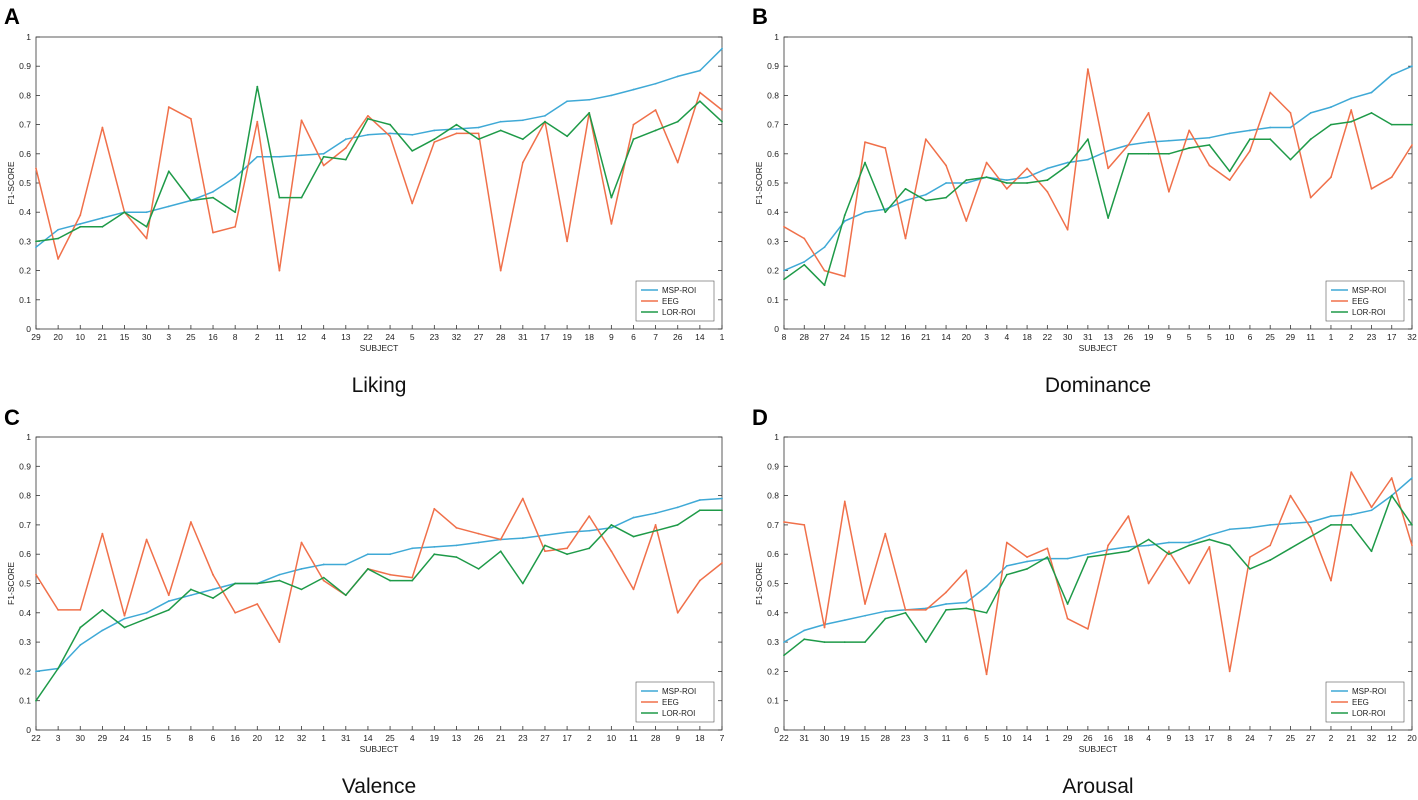  What do you see at coordinates (11, 583) in the screenshot?
I see `y-axis-label: F1-SCORE` at bounding box center [11, 583].